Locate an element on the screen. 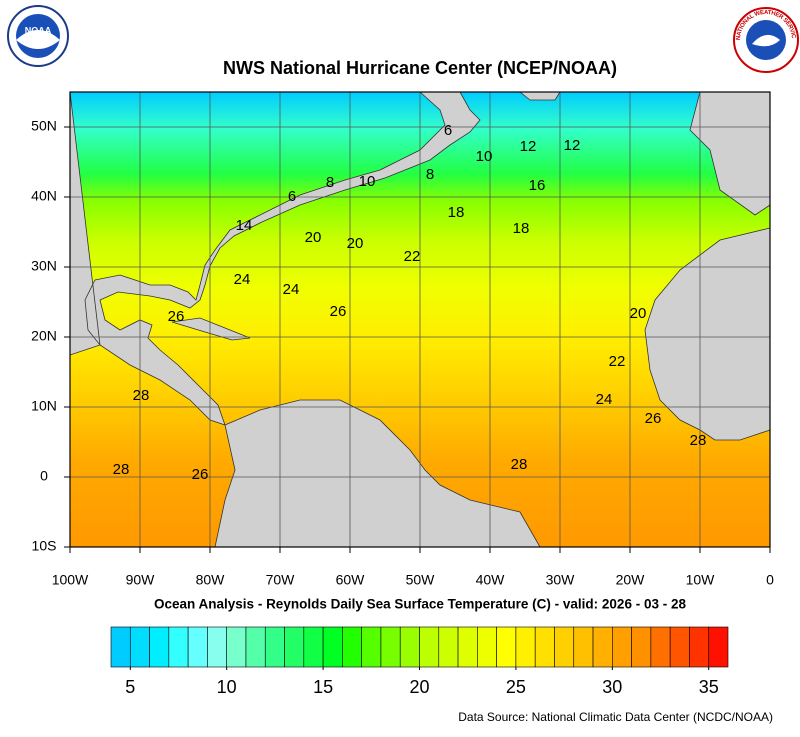  cuba is located at coordinates (211, 329).